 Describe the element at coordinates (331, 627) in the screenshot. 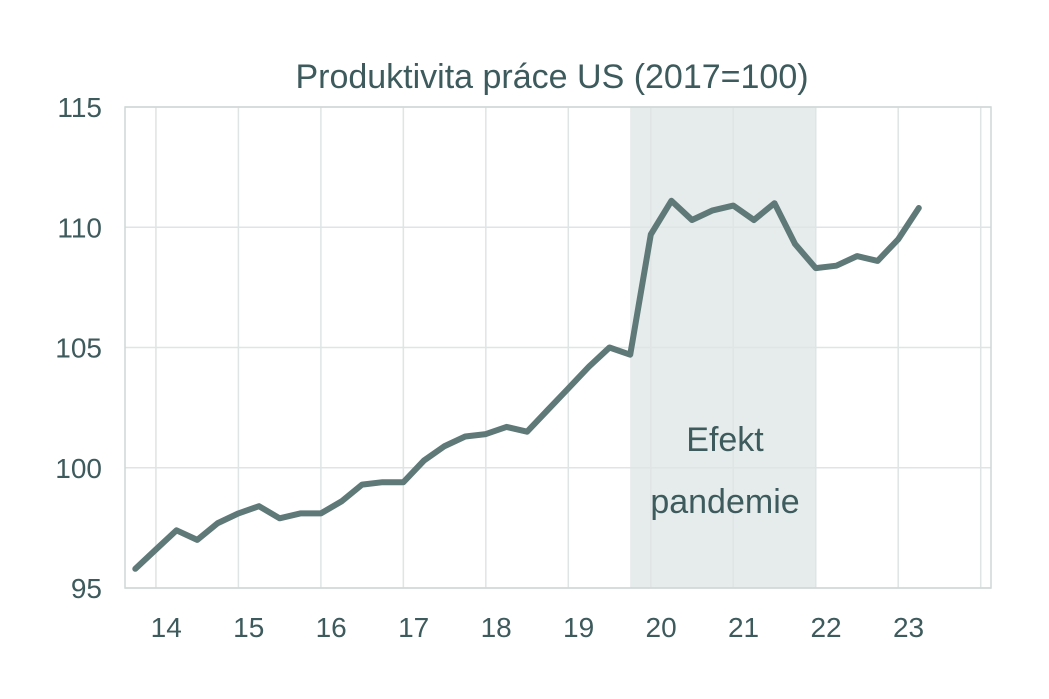

I see `x-tick-label: 16` at that location.